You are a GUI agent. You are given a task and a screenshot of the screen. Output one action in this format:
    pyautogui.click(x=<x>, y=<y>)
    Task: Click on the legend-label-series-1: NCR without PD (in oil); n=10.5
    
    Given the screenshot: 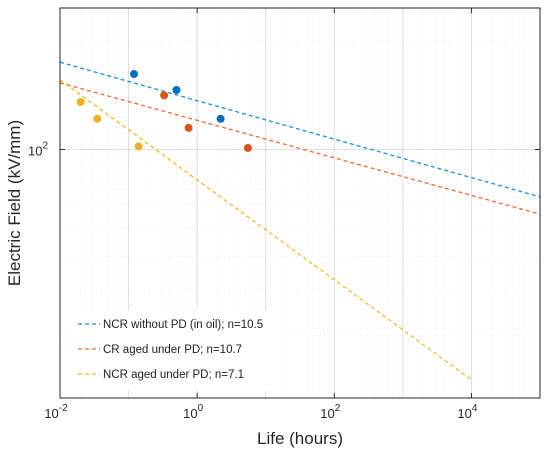 What is the action you would take?
    pyautogui.click(x=183, y=325)
    